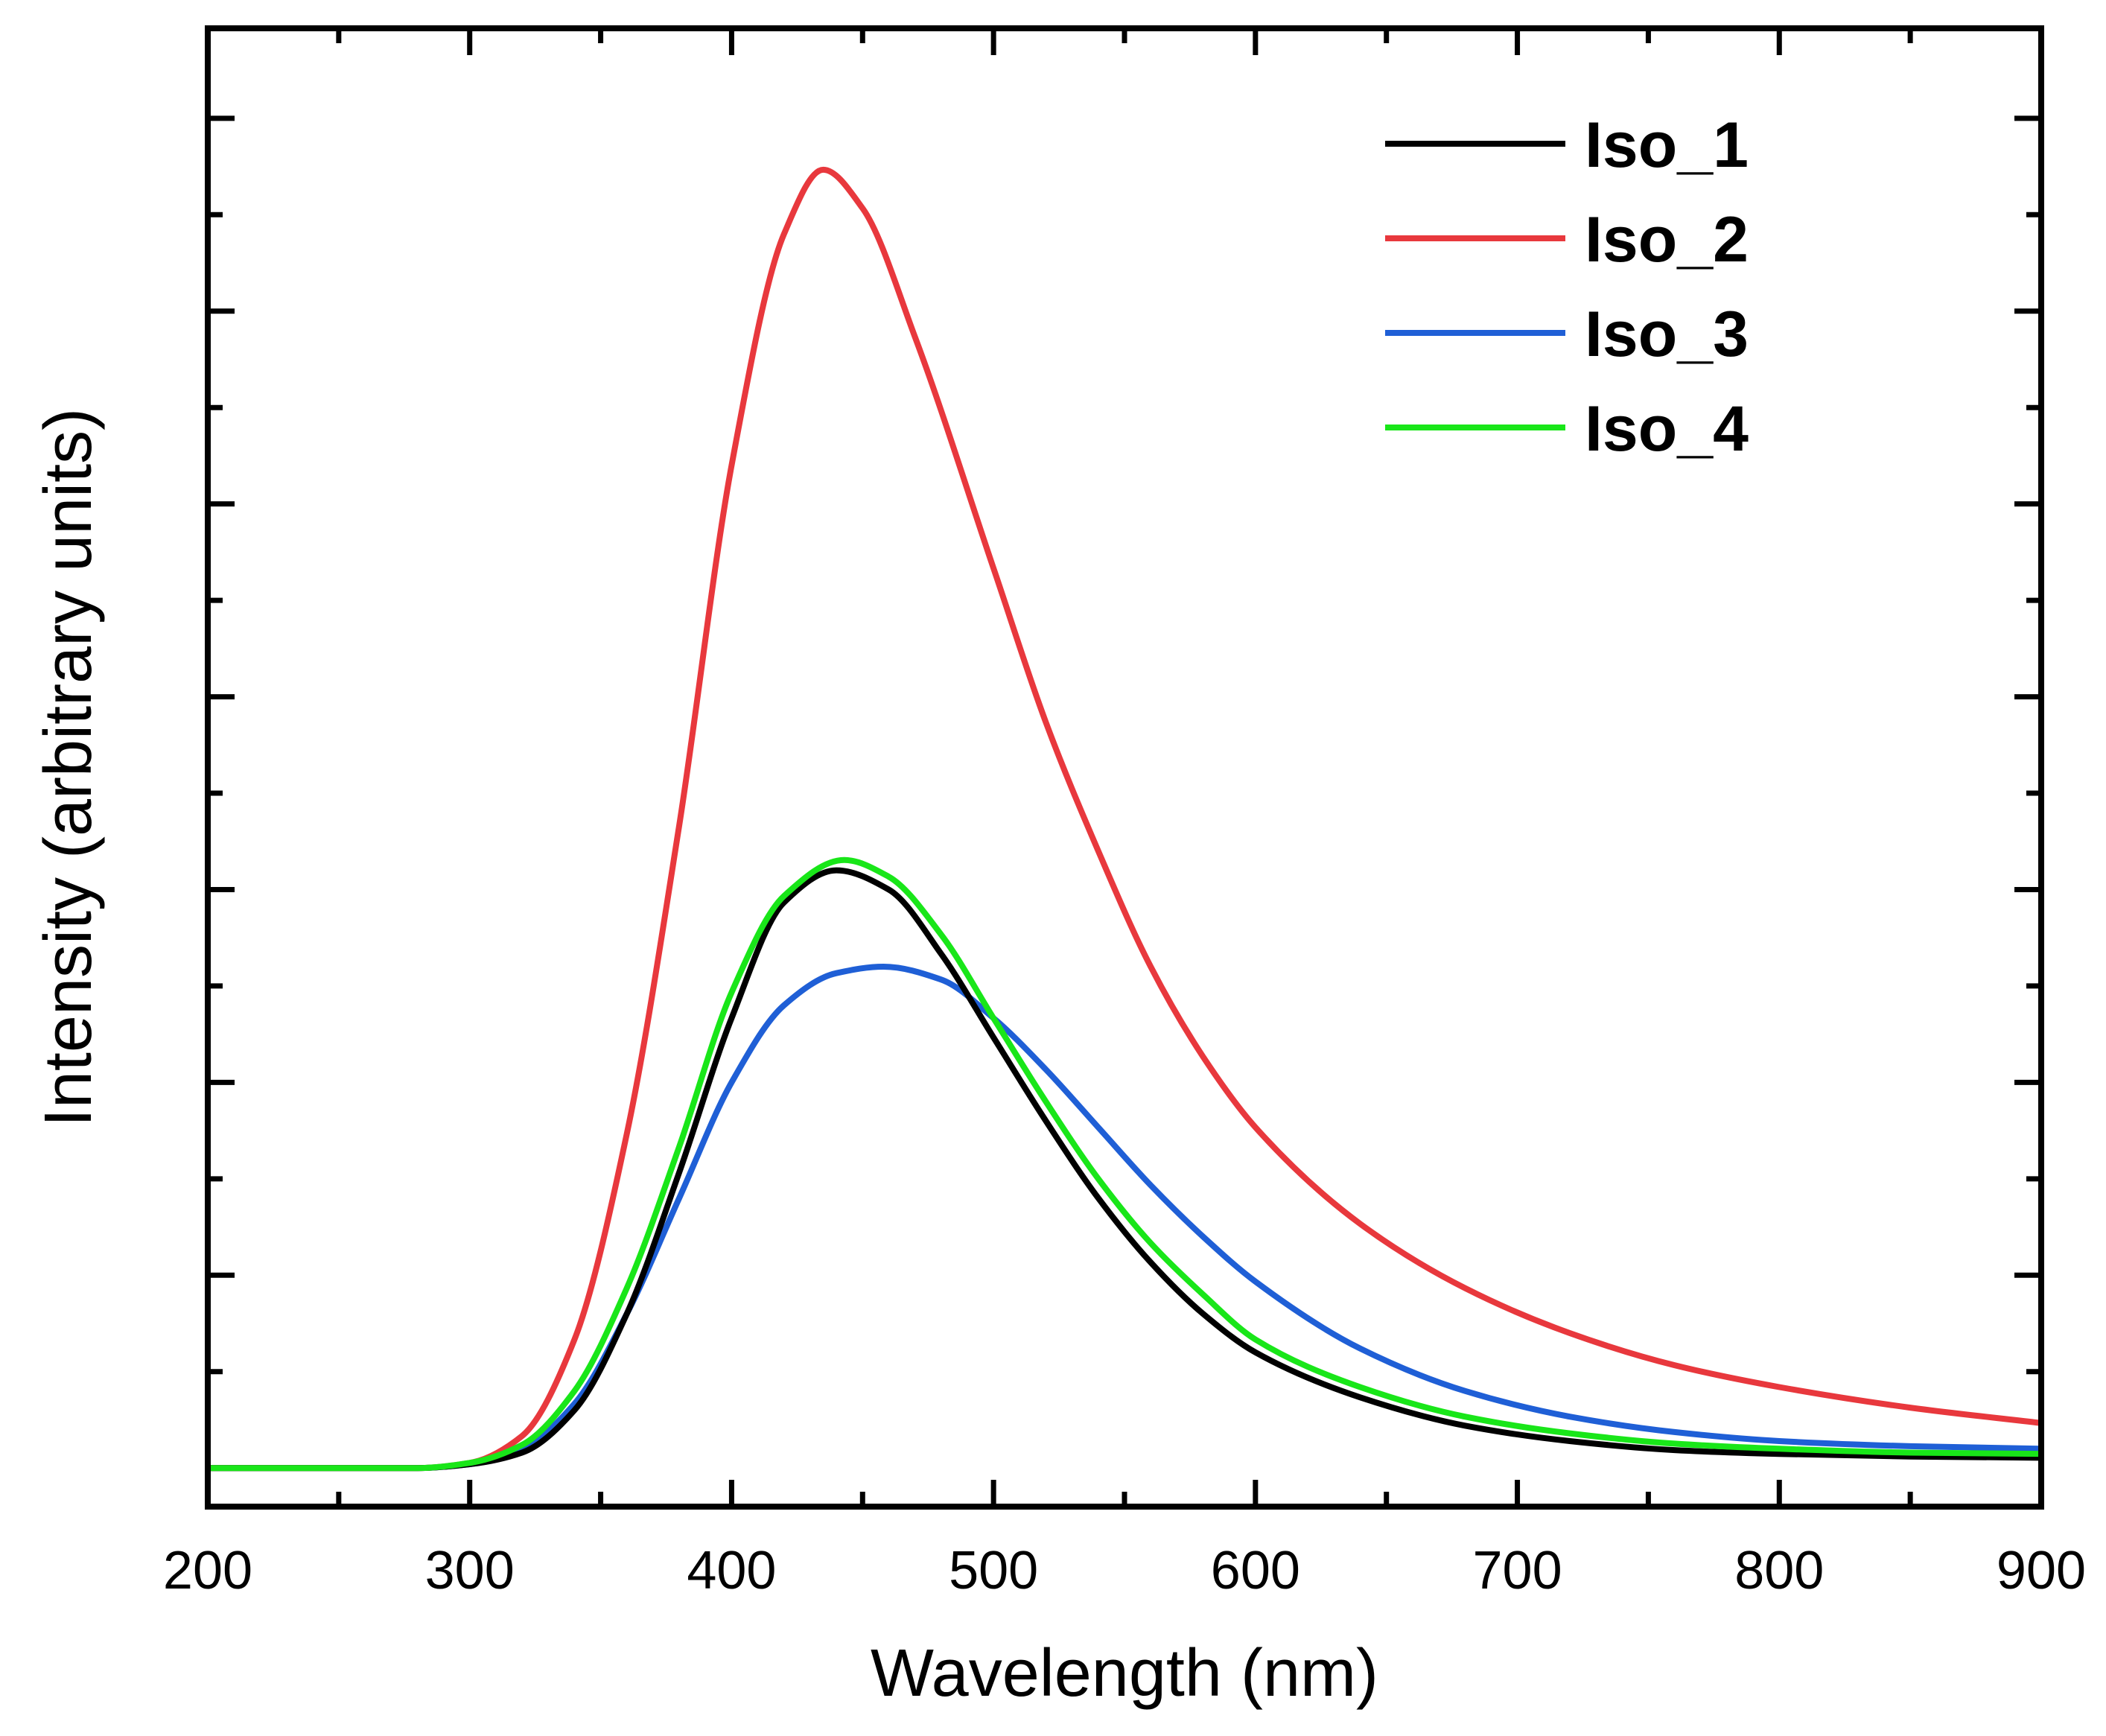  I want to click on x-tick-label: 300, so click(470, 1570).